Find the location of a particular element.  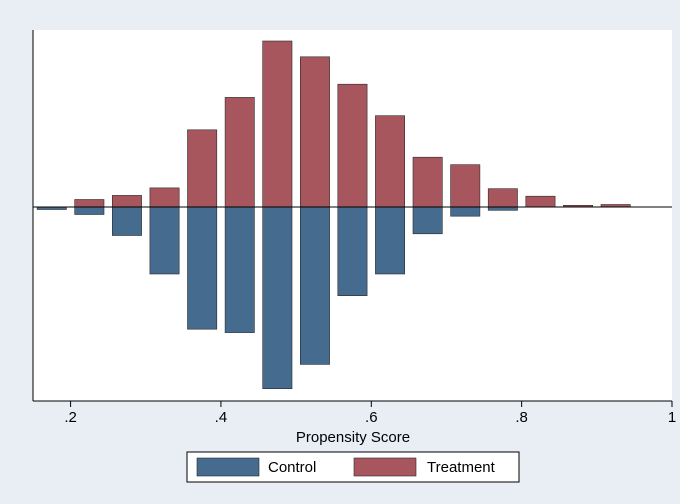

legend: Control Treatment is located at coordinates (353, 467).